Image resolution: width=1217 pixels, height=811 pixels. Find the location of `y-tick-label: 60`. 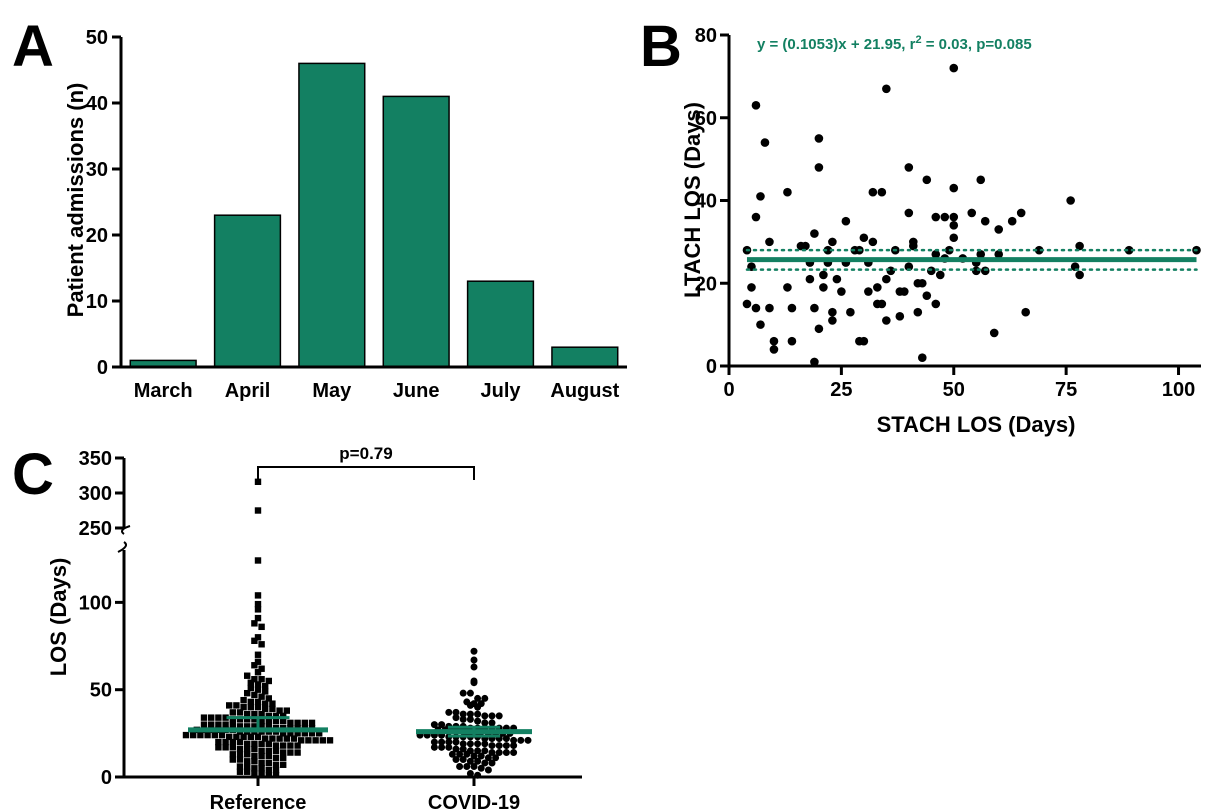

y-tick-label: 60 is located at coordinates (706, 119).